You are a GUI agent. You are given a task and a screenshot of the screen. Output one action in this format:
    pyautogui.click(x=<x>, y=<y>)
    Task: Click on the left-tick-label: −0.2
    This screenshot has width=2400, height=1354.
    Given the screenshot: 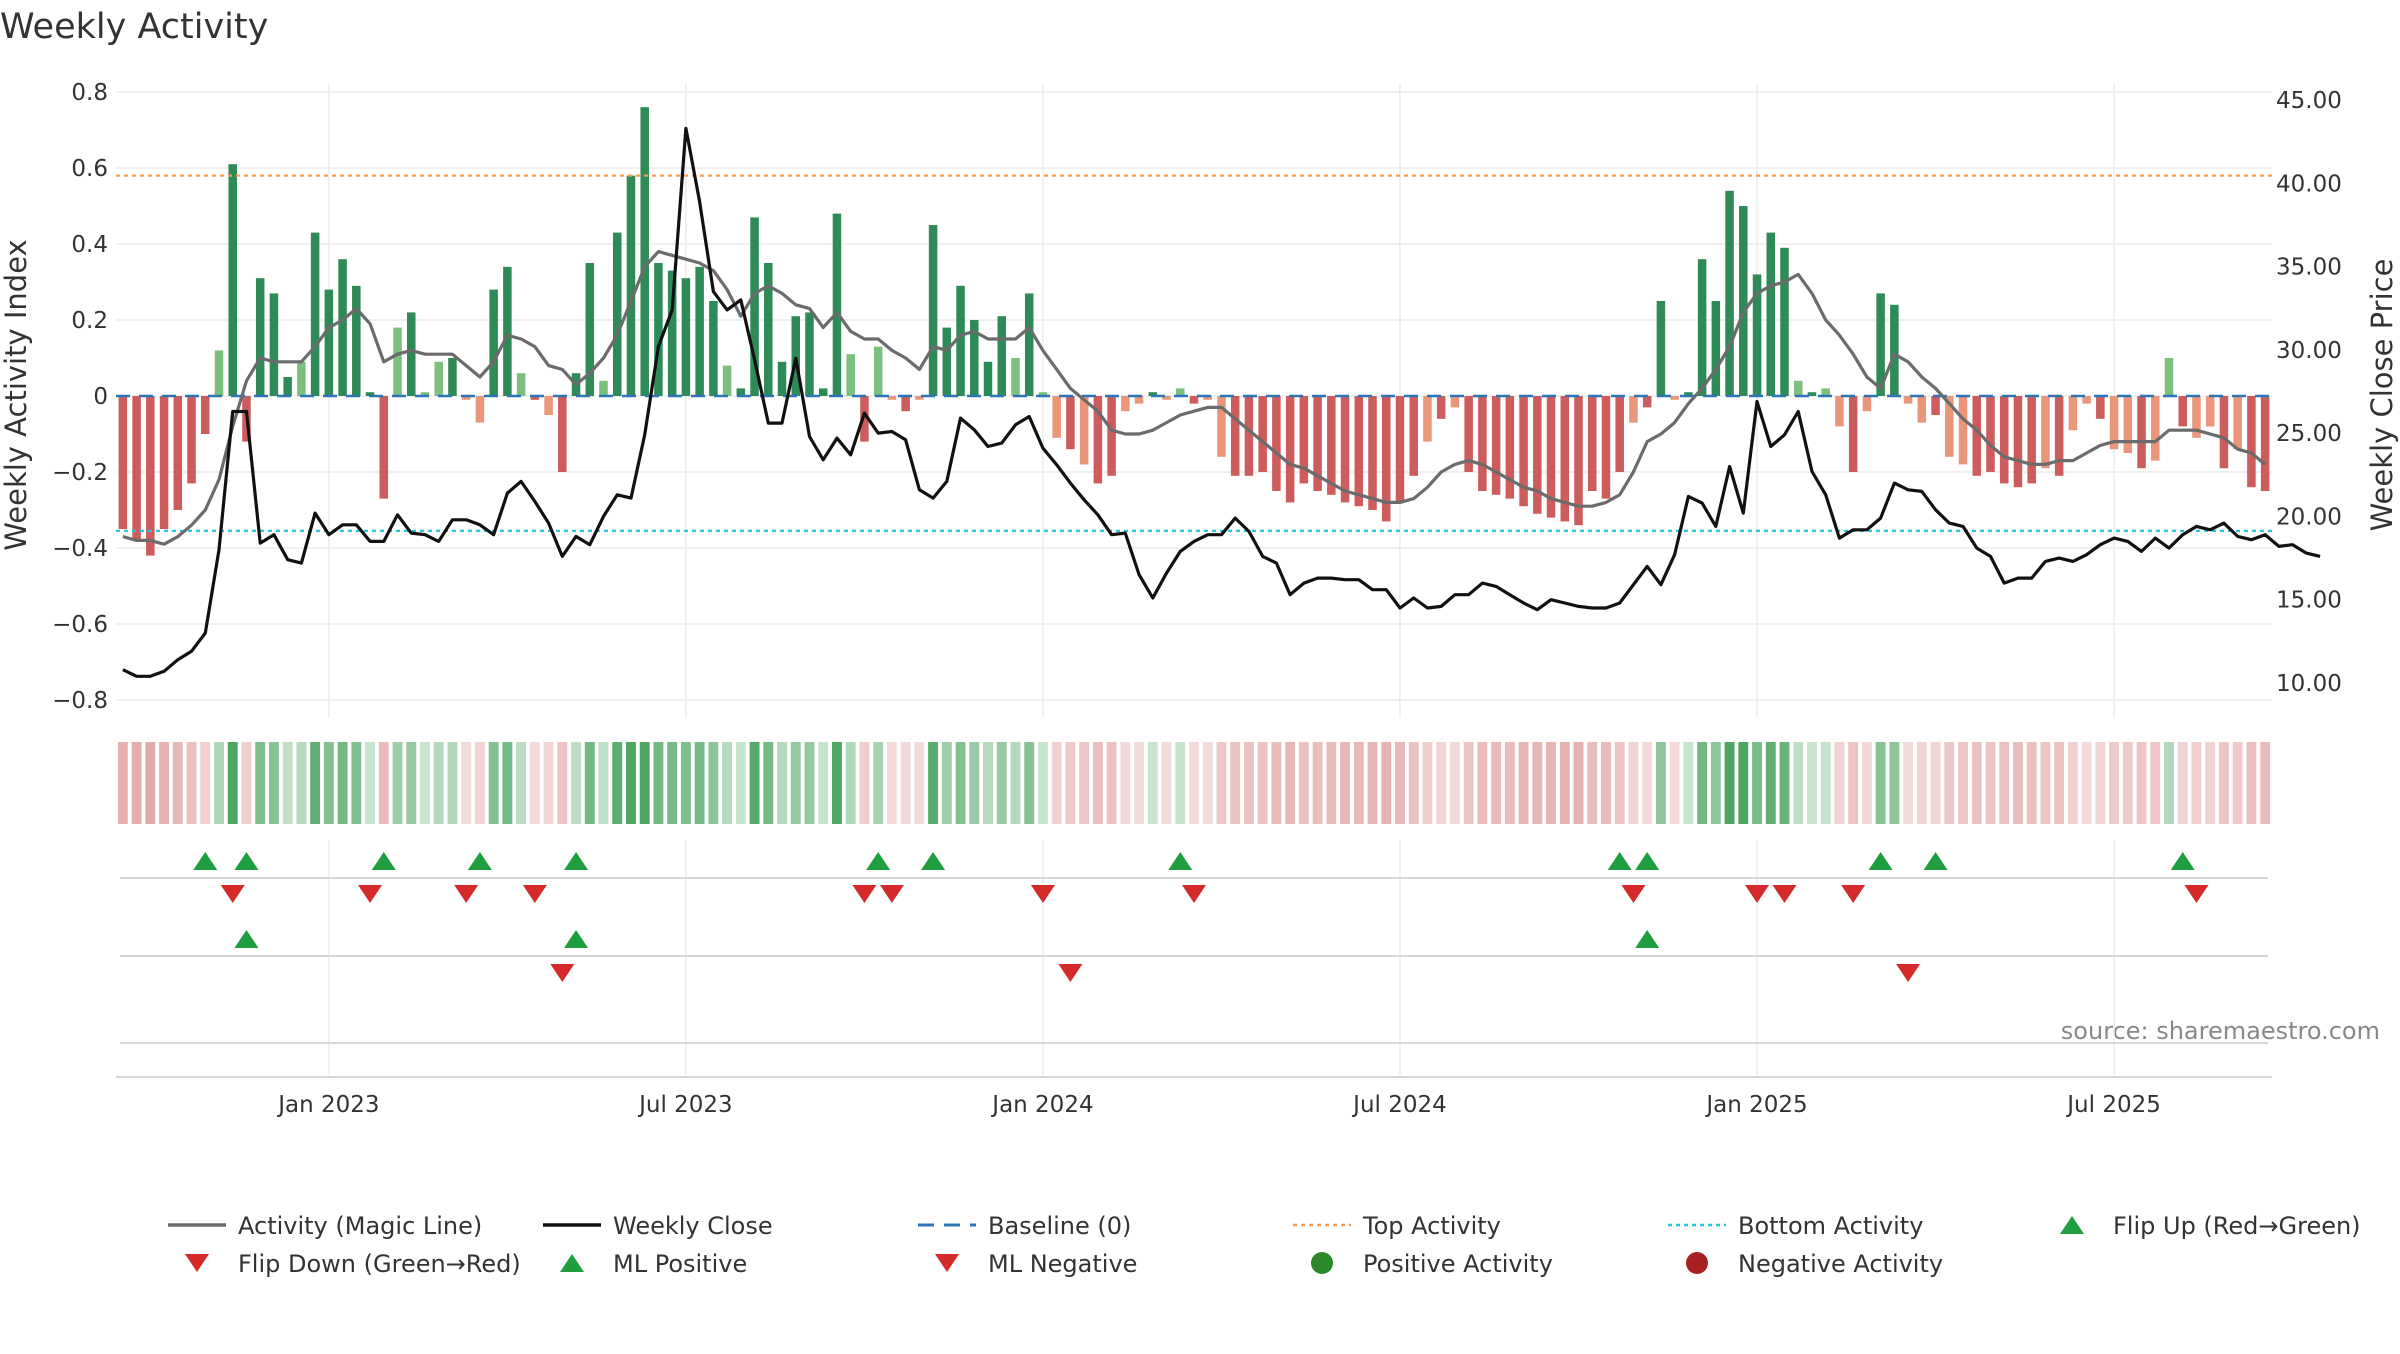 What is the action you would take?
    pyautogui.click(x=80, y=473)
    